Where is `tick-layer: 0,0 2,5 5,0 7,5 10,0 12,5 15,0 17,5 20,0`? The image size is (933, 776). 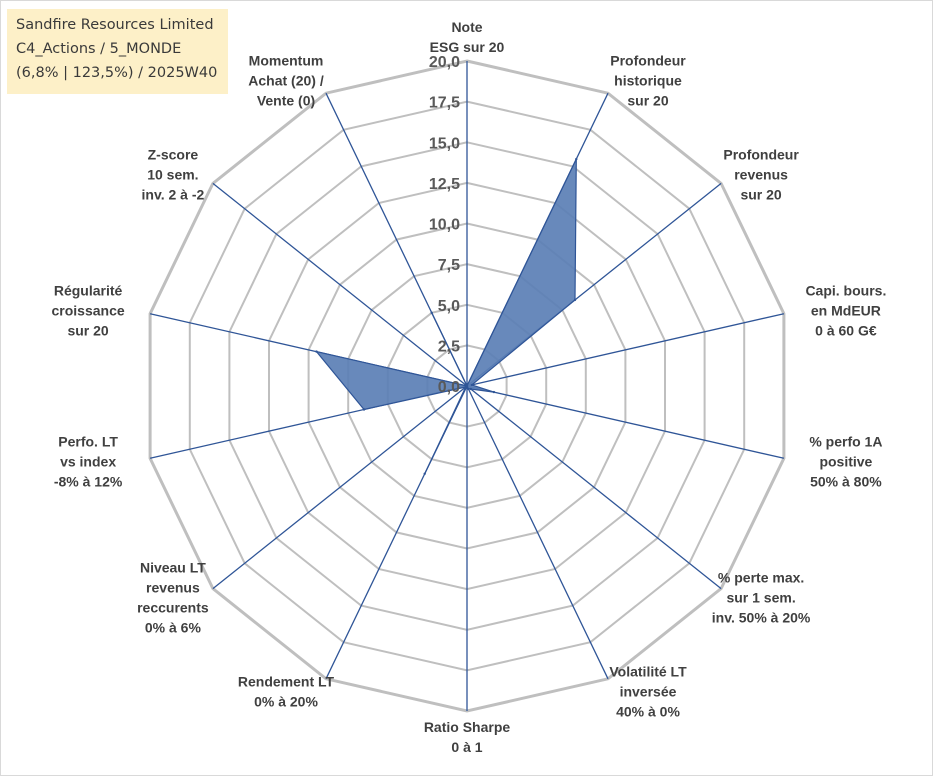 tick-layer: 0,0 2,5 5,0 7,5 10,0 12,5 15,0 17,5 20,0 is located at coordinates (444, 225).